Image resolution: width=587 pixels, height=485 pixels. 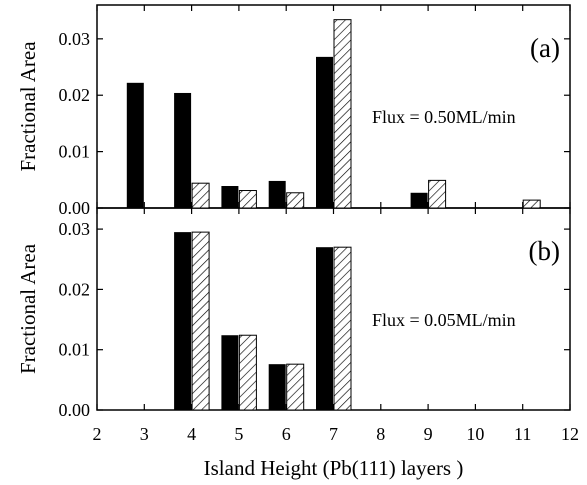 I want to click on xtick-label: 3, so click(x=144, y=434).